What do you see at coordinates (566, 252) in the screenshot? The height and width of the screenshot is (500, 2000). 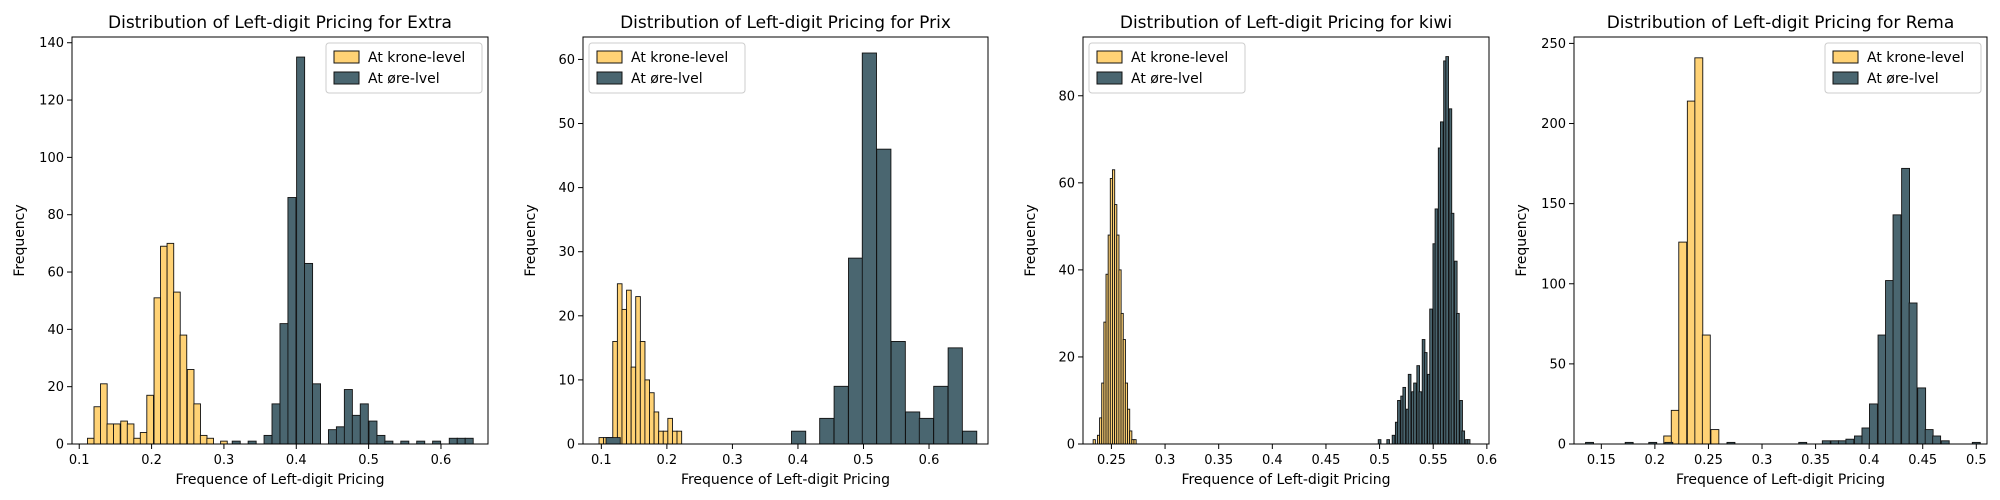 I see `y-tick-label: 30` at bounding box center [566, 252].